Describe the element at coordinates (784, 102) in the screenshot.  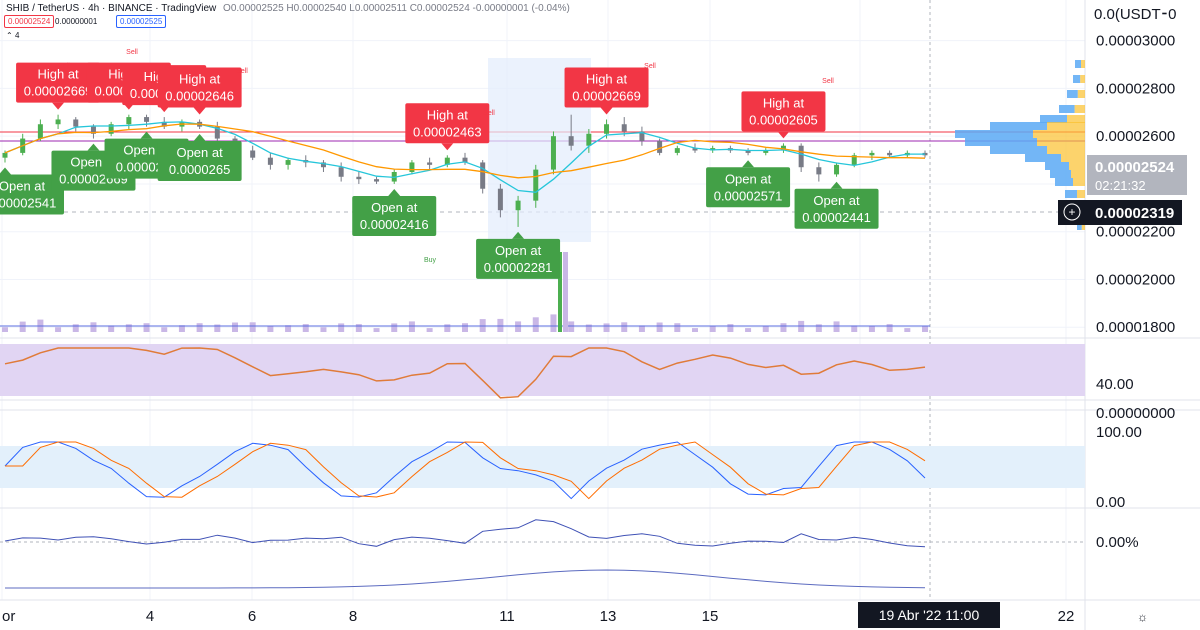
I see `signal-title: High at` at that location.